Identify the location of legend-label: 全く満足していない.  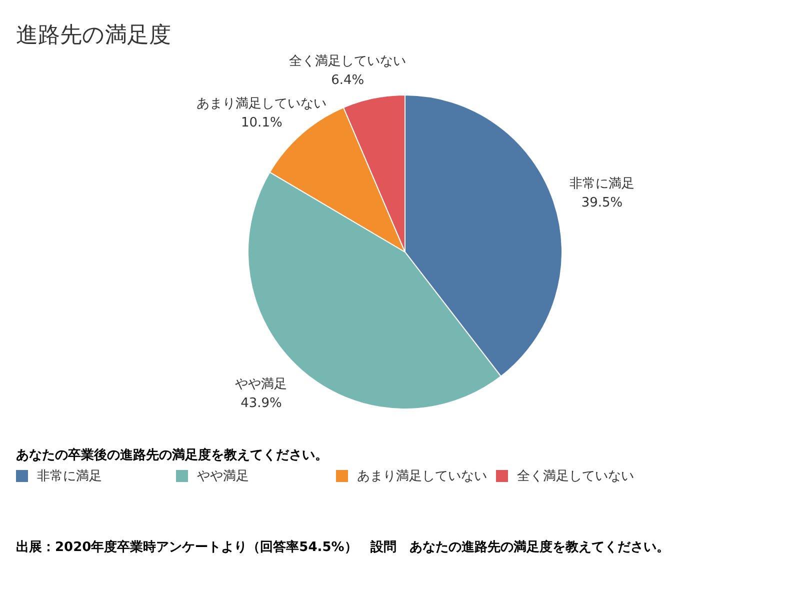
(575, 476).